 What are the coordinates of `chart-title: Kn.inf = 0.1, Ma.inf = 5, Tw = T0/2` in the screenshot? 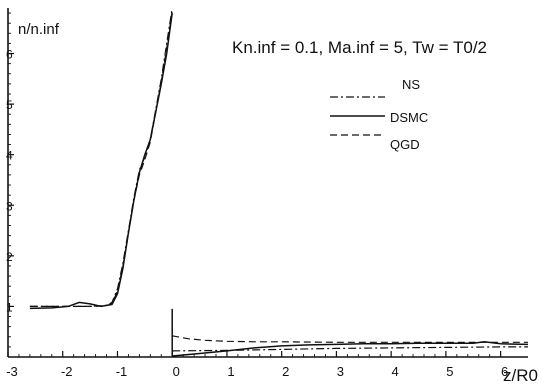 It's located at (359, 47).